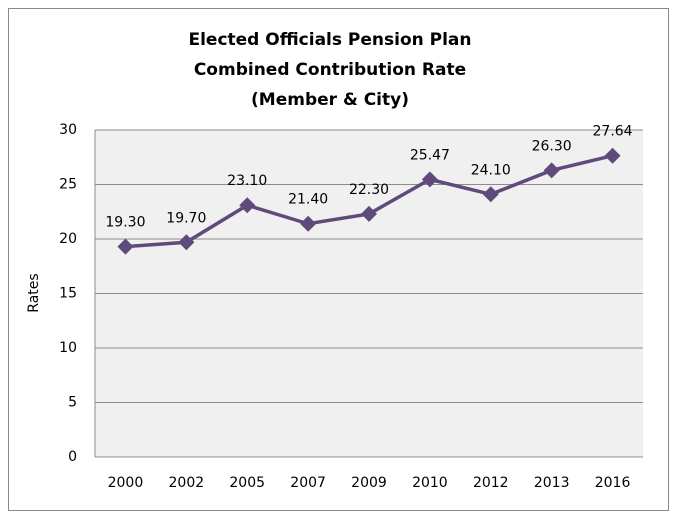 Image resolution: width=674 pixels, height=519 pixels. I want to click on x-tick-label: 2000, so click(126, 483).